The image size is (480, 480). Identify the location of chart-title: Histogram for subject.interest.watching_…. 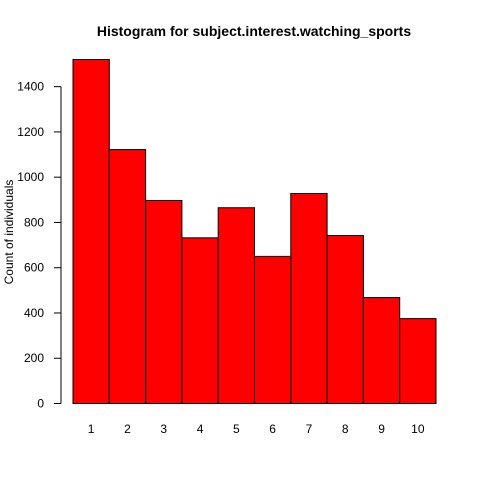
(254, 31).